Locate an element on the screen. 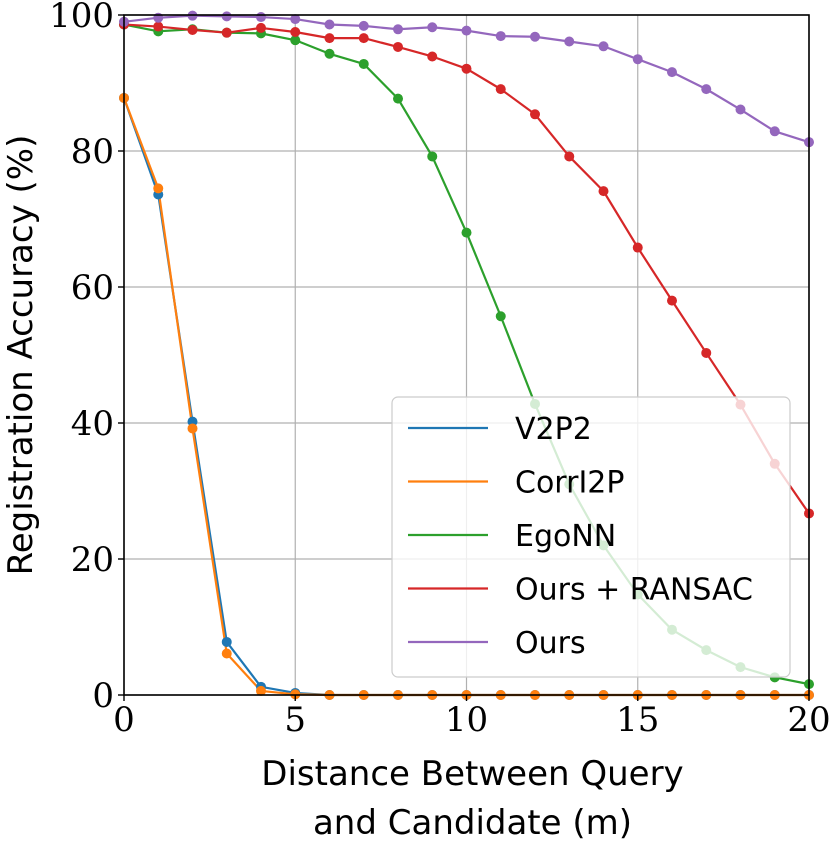  data-point-v2p2 is located at coordinates (226, 641).